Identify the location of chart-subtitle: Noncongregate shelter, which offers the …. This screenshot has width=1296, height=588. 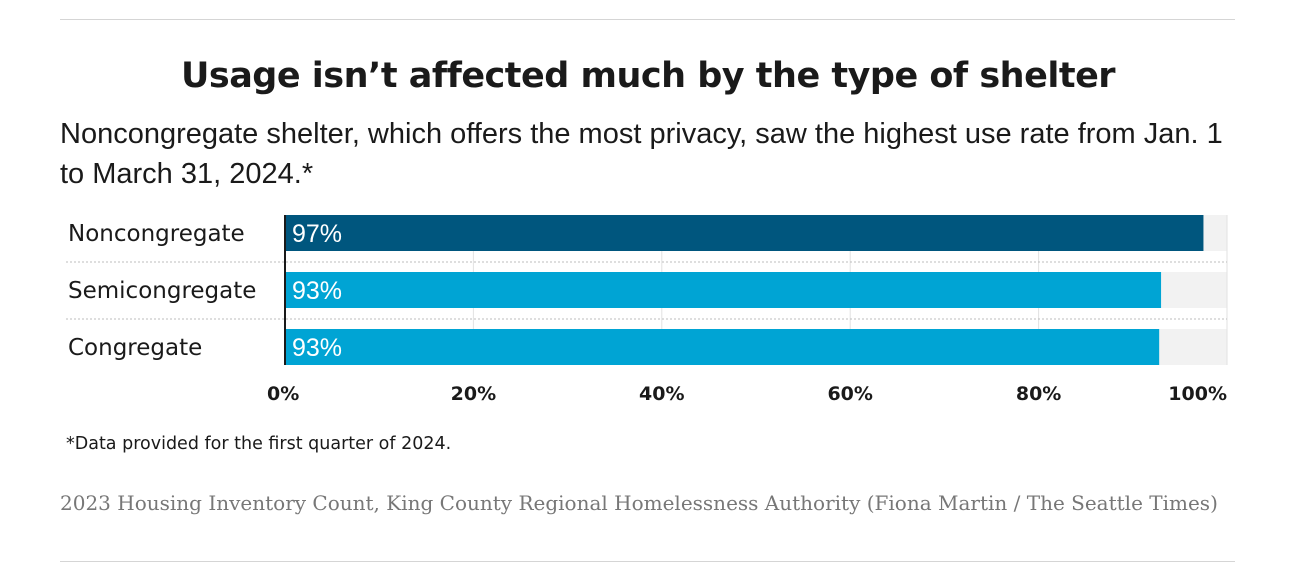
(641, 154).